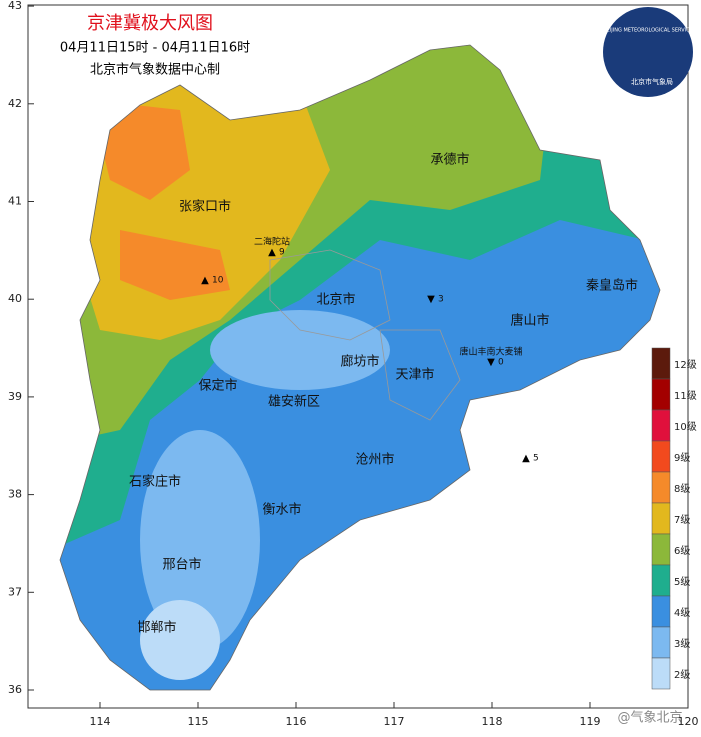  What do you see at coordinates (682, 520) in the screenshot?
I see `legend-label: 7级` at bounding box center [682, 520].